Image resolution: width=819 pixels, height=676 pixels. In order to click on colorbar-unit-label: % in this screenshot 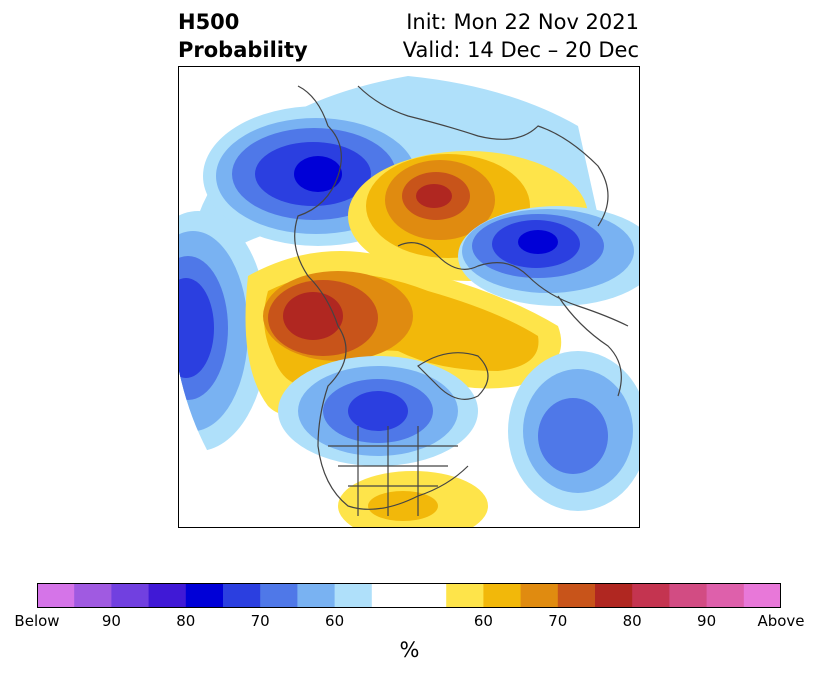, I will do `click(409, 650)`.